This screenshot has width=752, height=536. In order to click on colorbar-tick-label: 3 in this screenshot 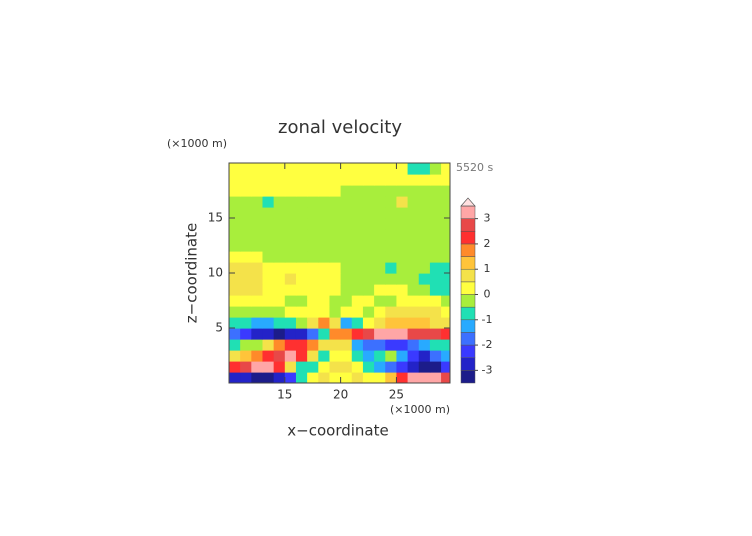, I will do `click(487, 218)`.